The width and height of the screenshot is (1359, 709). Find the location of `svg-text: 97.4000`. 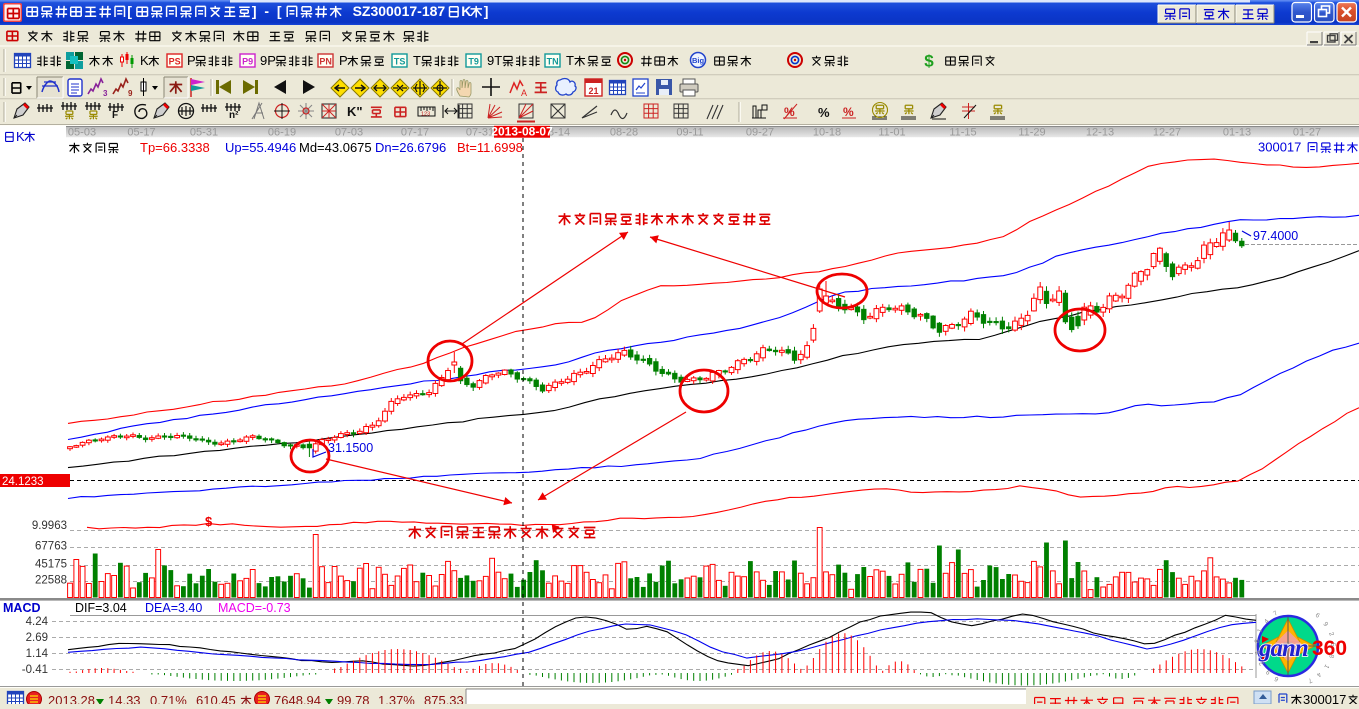

svg-text: 97.4000 is located at coordinates (1275, 236).